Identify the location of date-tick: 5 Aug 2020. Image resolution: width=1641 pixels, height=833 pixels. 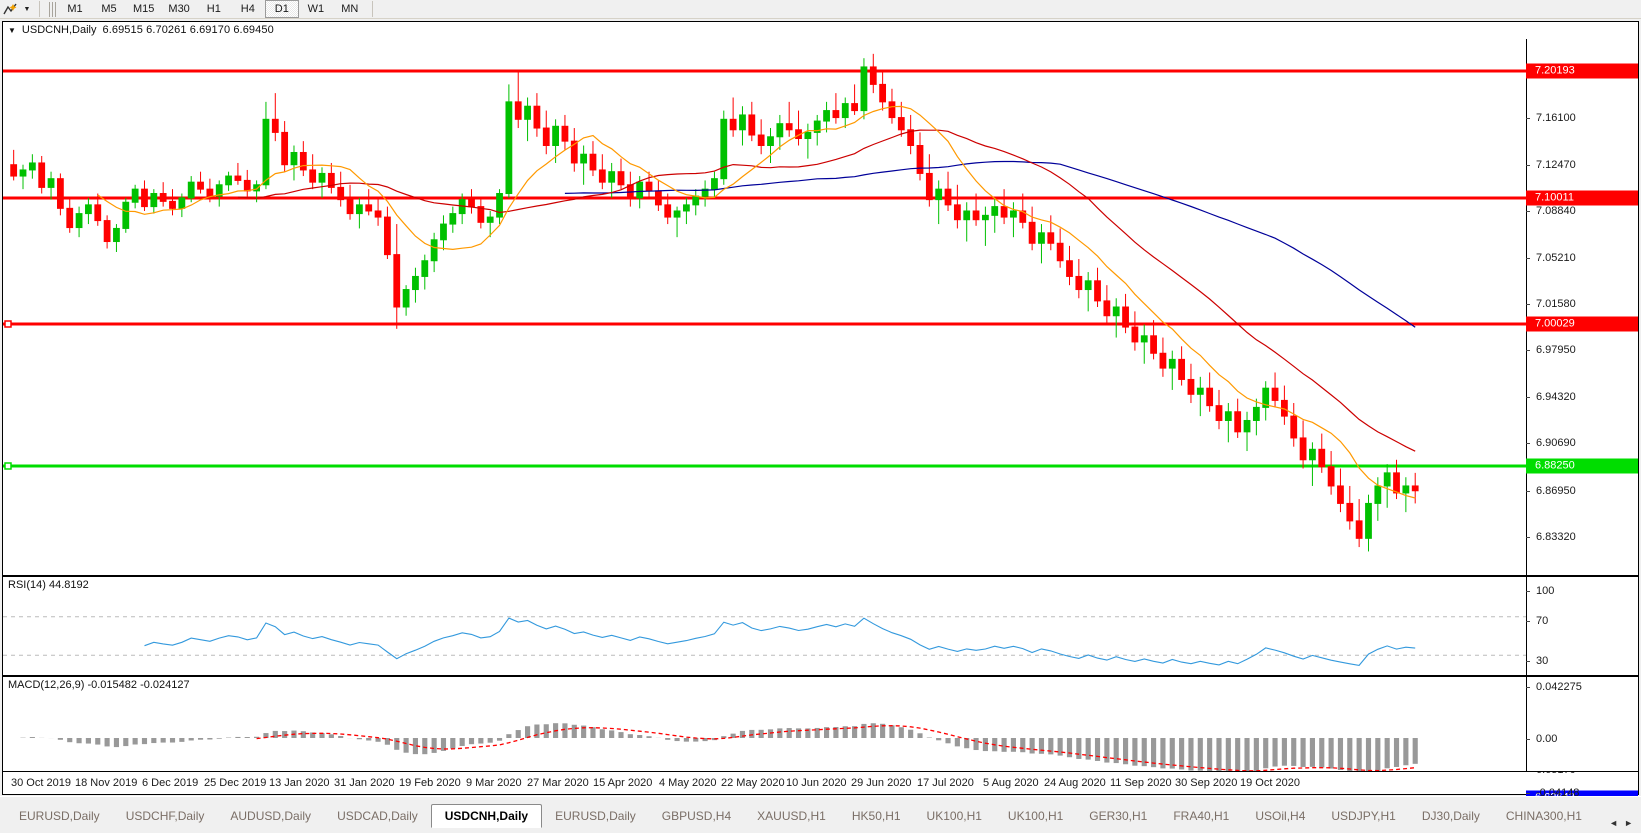
(1011, 783).